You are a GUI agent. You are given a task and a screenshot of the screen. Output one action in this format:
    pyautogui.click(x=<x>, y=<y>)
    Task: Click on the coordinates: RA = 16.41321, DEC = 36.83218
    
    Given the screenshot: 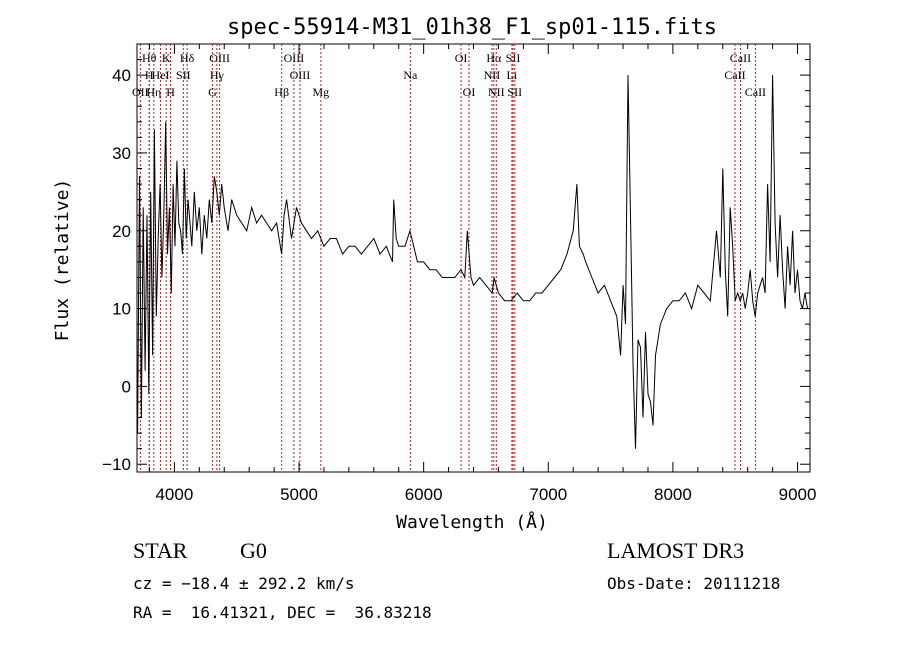 What is the action you would take?
    pyautogui.click(x=282, y=612)
    